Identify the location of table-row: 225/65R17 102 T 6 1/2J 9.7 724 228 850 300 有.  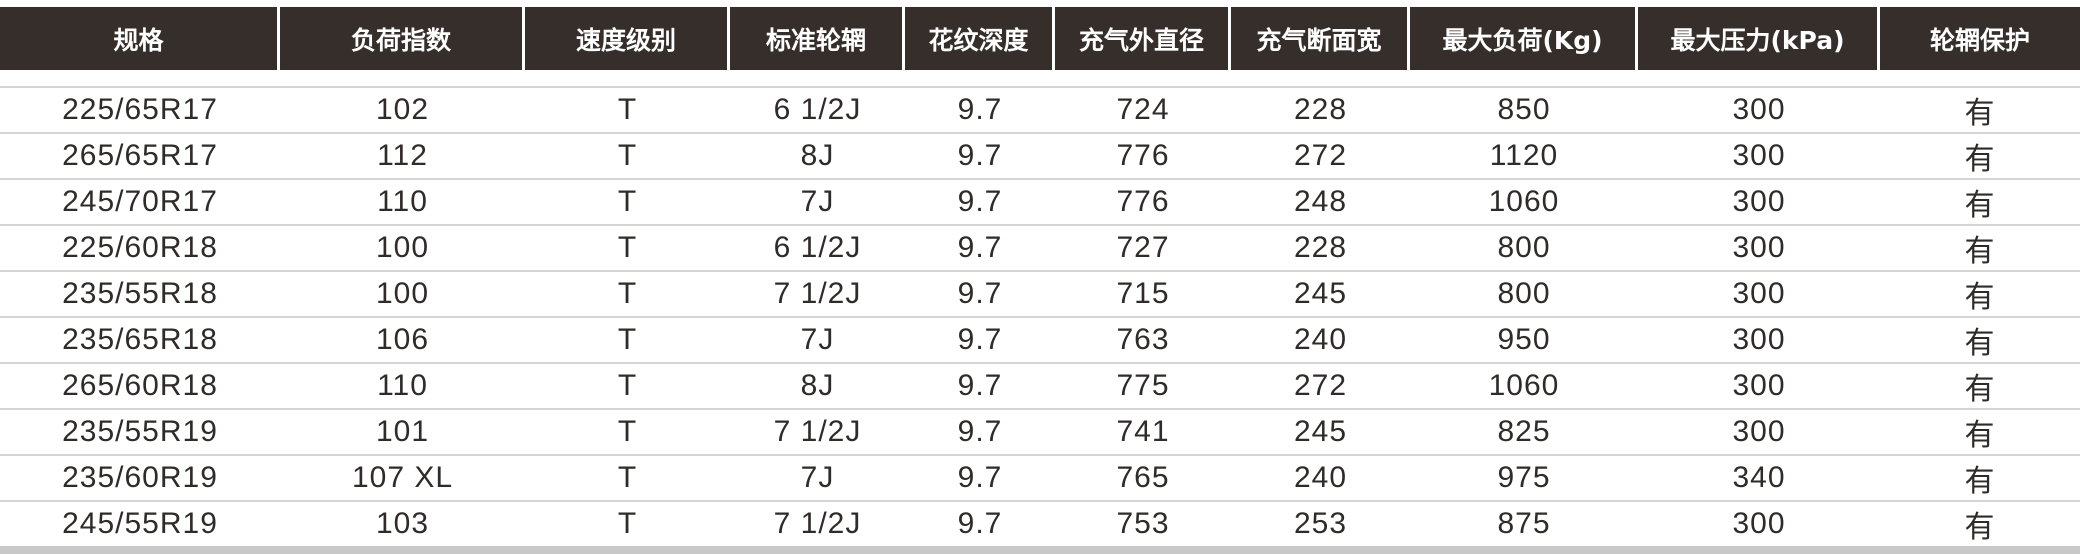
(1040, 111).